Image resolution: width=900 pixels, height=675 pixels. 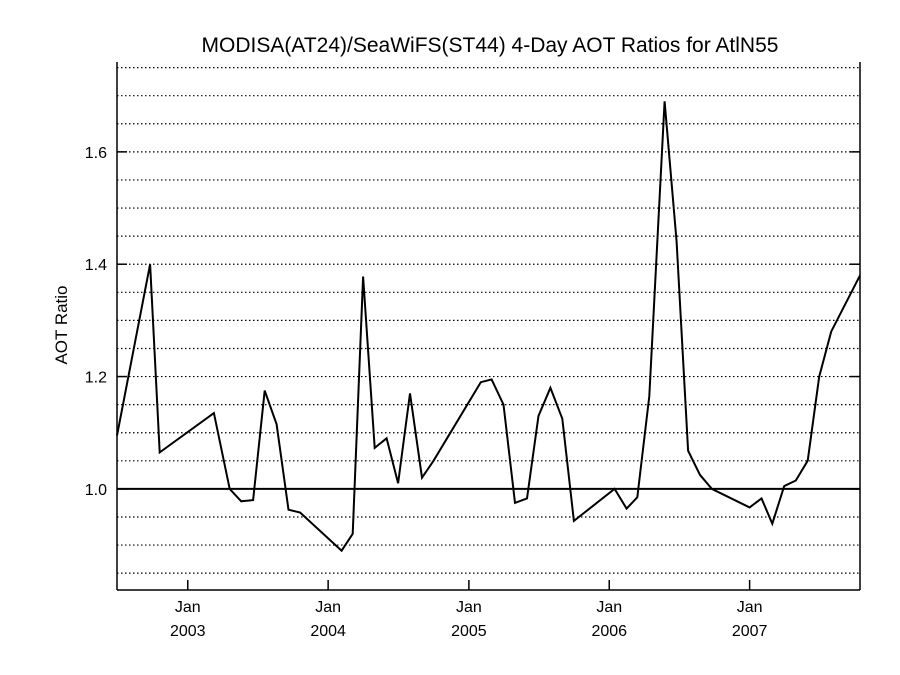 I want to click on y-tick-label: 1.0, so click(x=96, y=490).